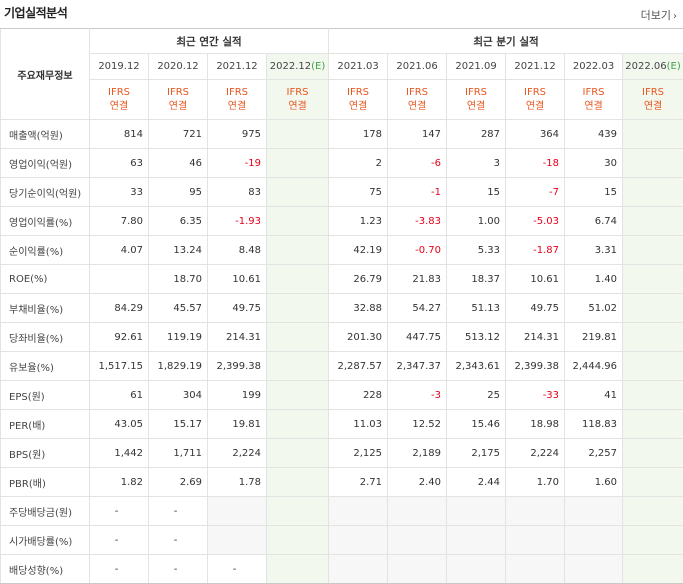 The image size is (683, 584). Describe the element at coordinates (45, 134) in the screenshot. I see `row-label: 매출액(억원)` at that location.